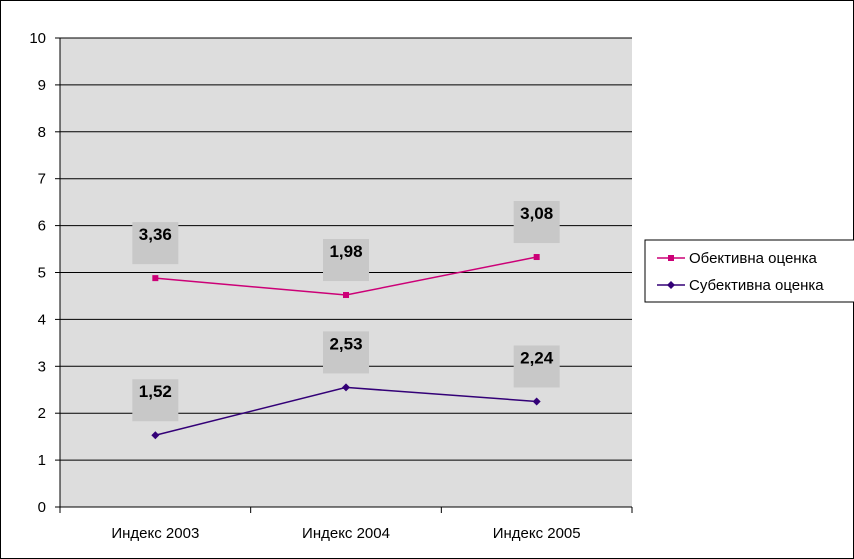 The width and height of the screenshot is (854, 559). What do you see at coordinates (42, 366) in the screenshot?
I see `y-tick-label-3: 3` at bounding box center [42, 366].